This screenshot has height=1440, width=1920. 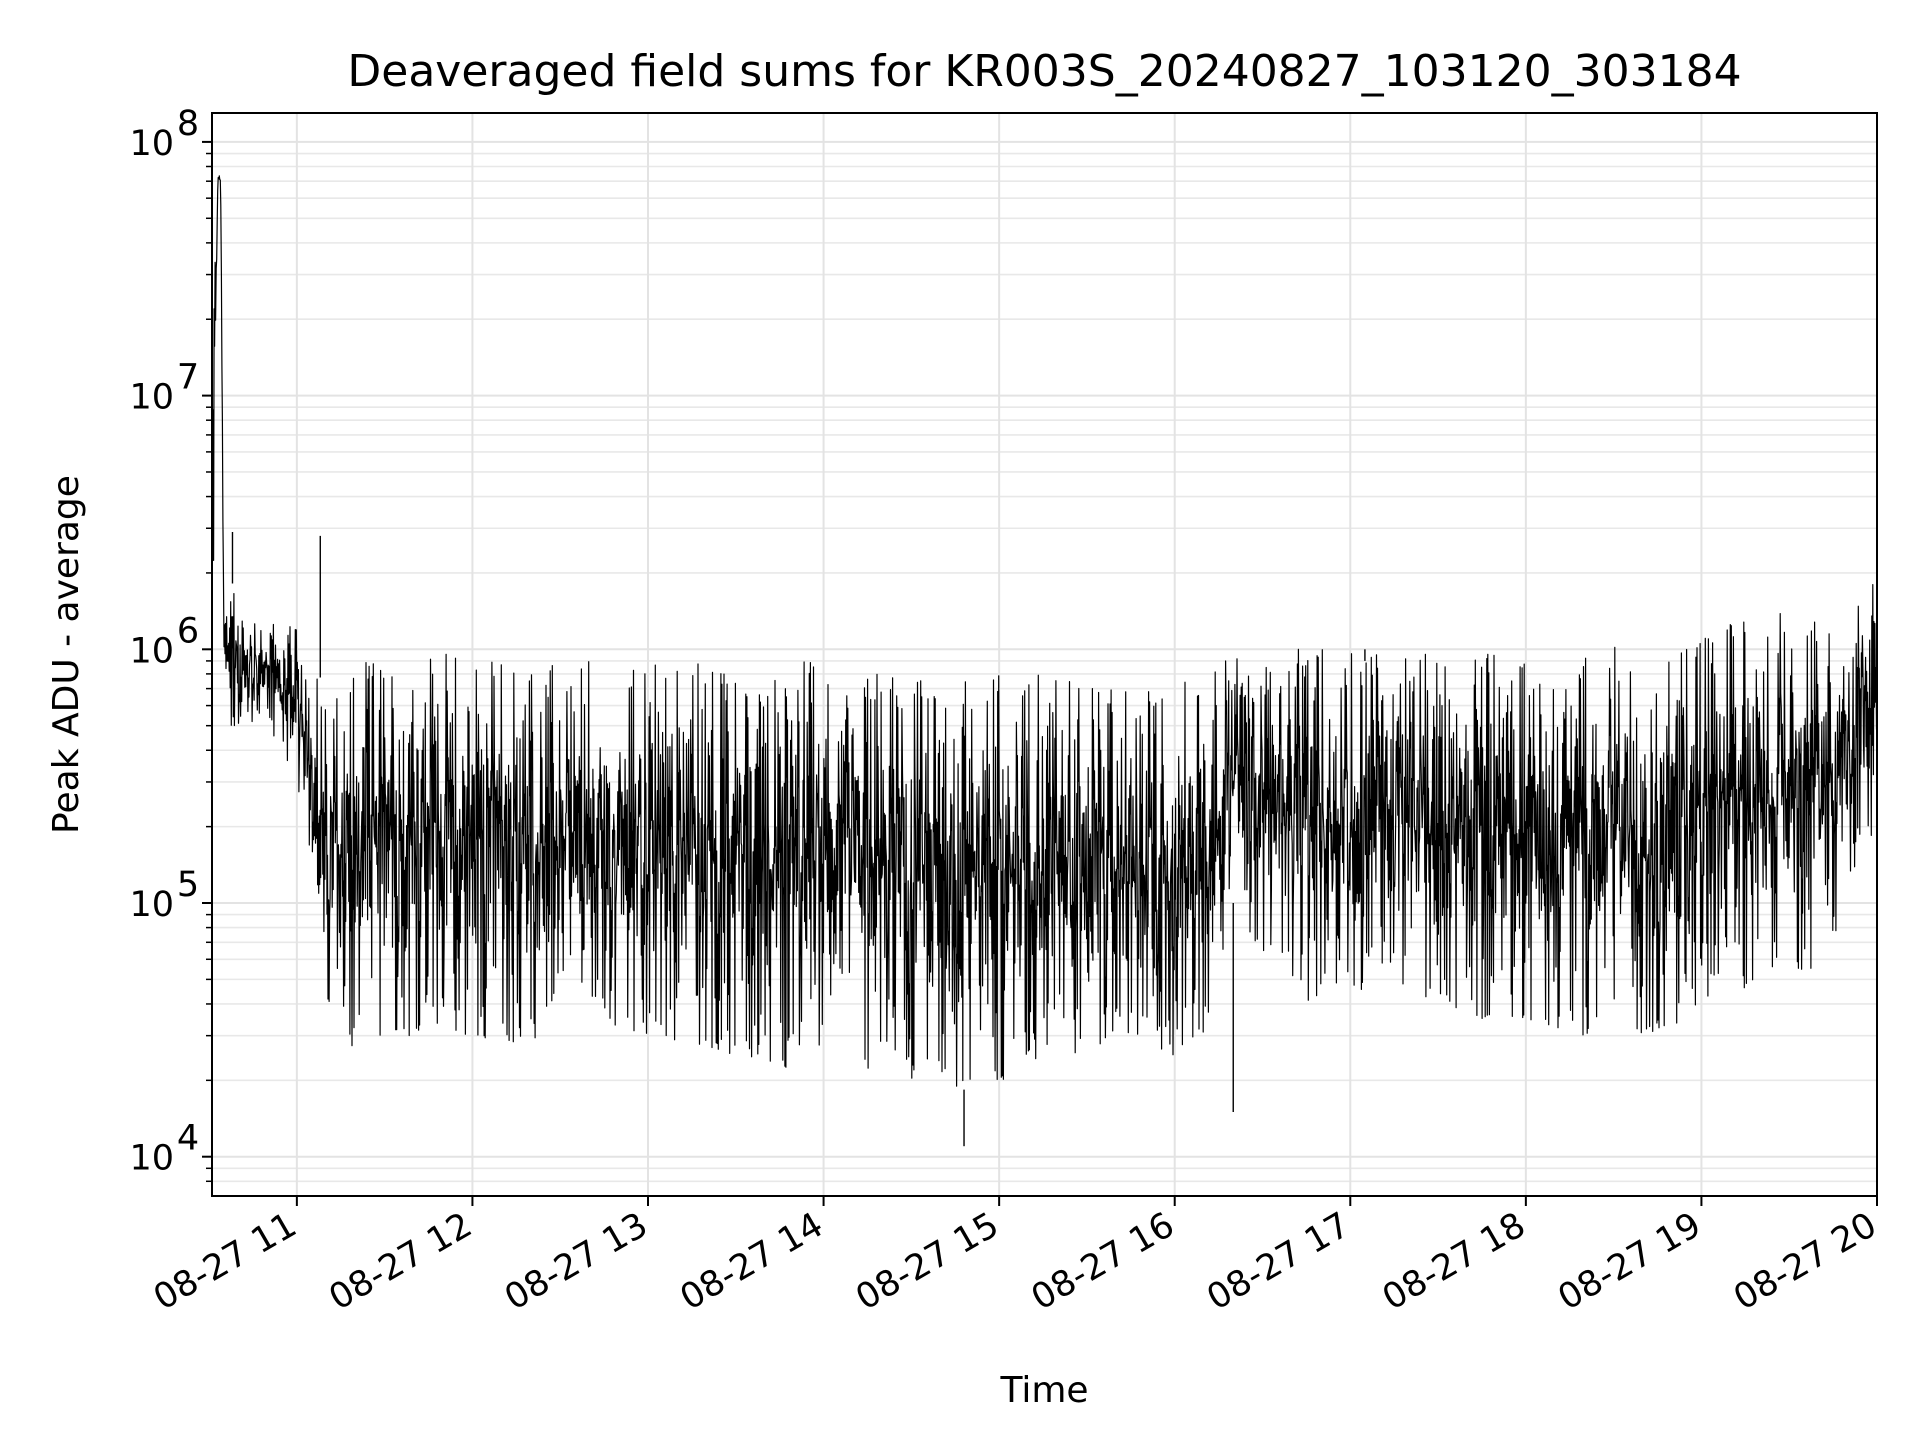 What do you see at coordinates (188, 631) in the screenshot?
I see `y-tick-exponent: 6` at bounding box center [188, 631].